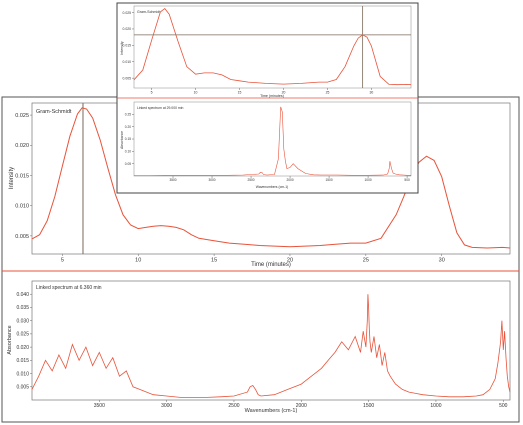  Describe the element at coordinates (272, 141) in the screenshot. I see `spectrum-trace` at that location.